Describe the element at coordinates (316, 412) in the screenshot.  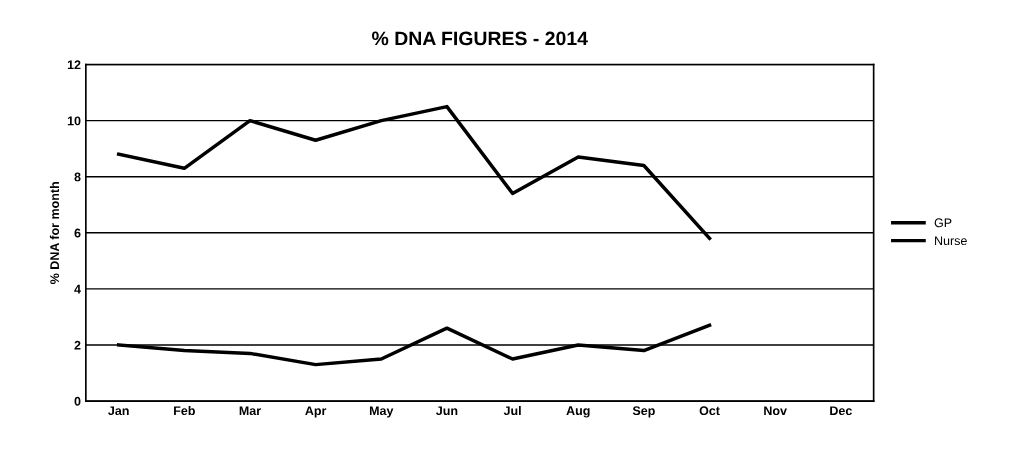
I see `x-tick-label: Apr` at that location.